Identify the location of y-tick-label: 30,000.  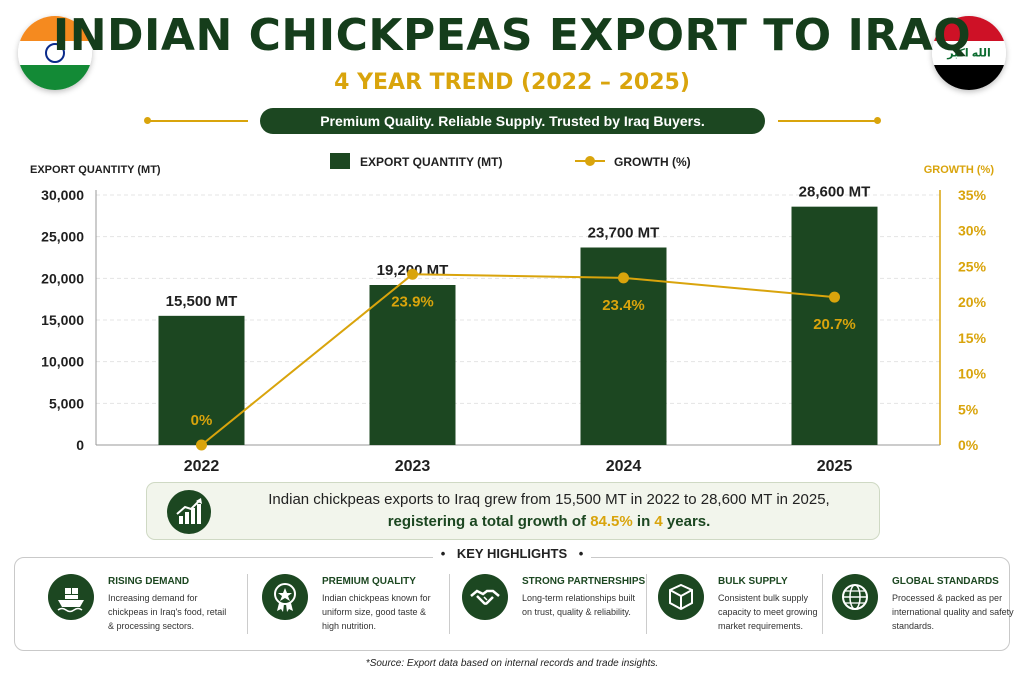
(62, 195).